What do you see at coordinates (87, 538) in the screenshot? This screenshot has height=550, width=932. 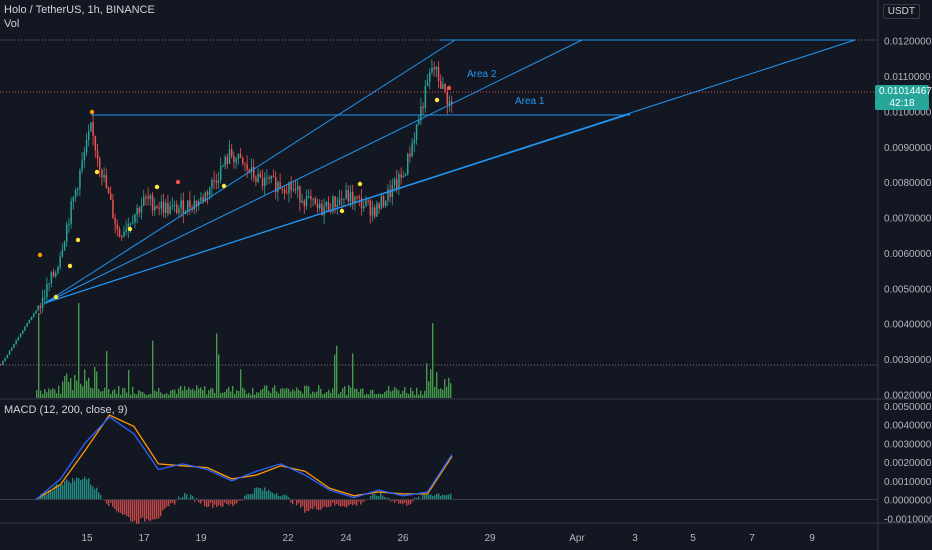 I see `time-tick-label: 15` at bounding box center [87, 538].